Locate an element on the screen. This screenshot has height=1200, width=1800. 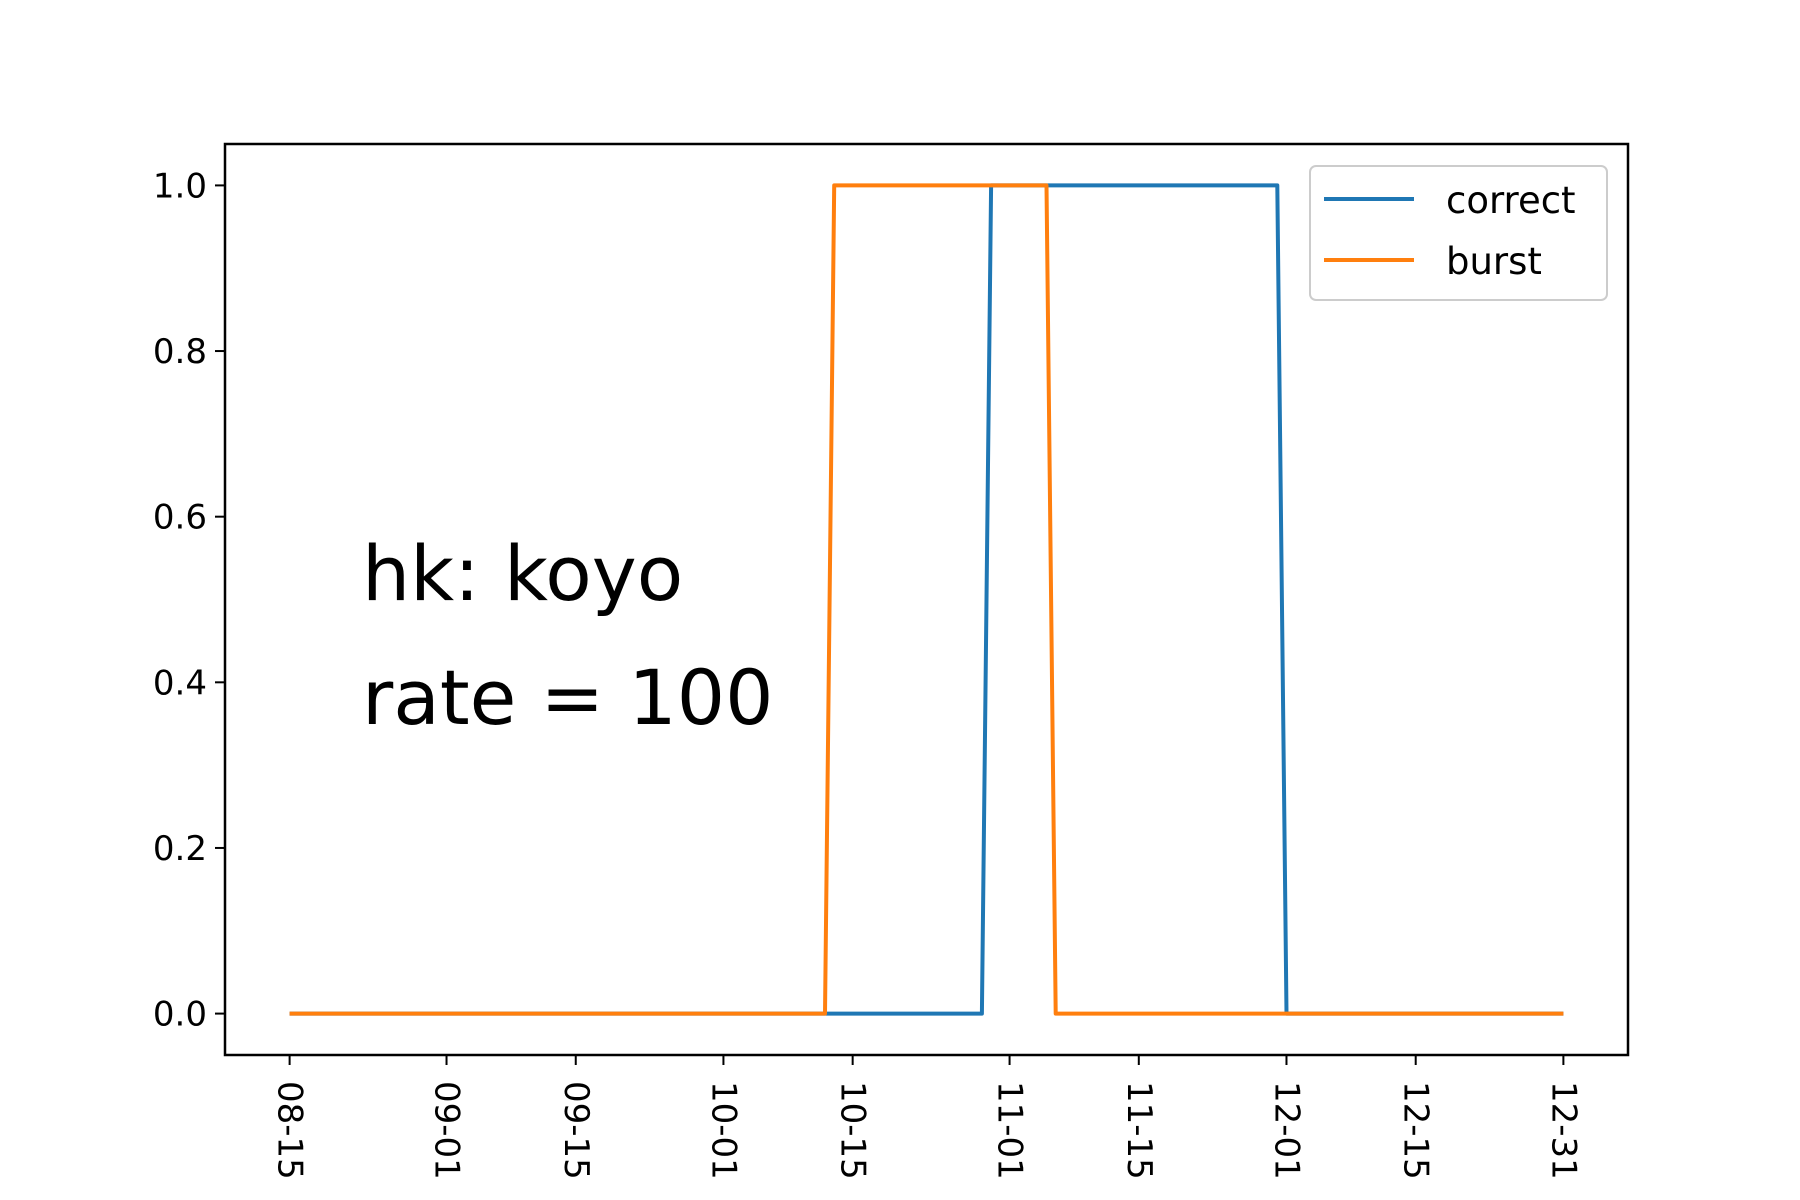
x-tick-label: 11-01 is located at coordinates (1010, 1130).